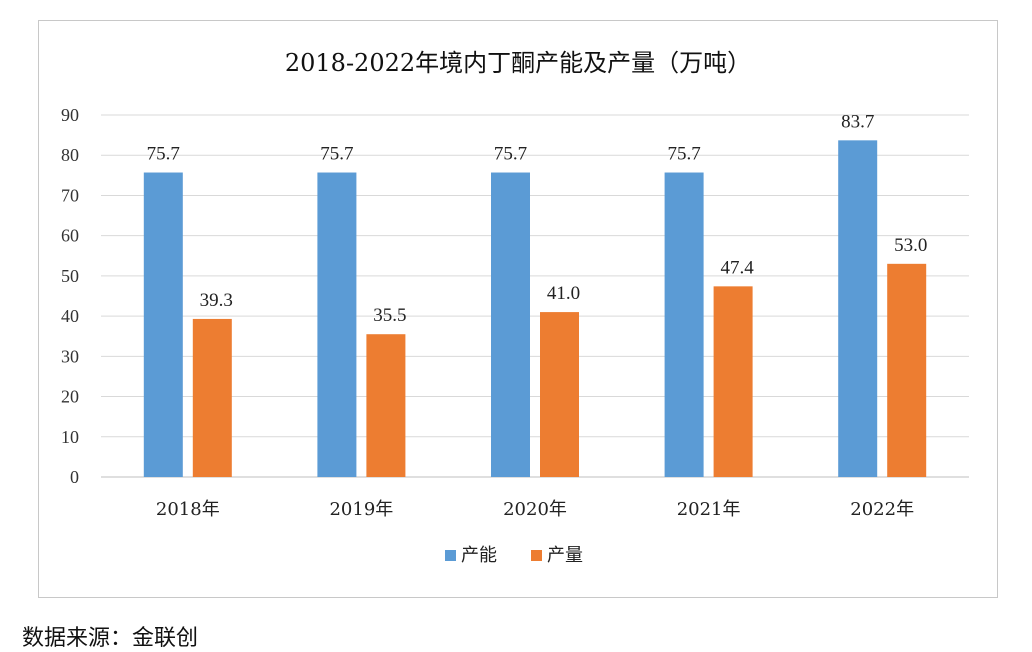 The height and width of the screenshot is (652, 1032). What do you see at coordinates (110, 638) in the screenshot?
I see `source-note: 数据来源：金联创` at bounding box center [110, 638].